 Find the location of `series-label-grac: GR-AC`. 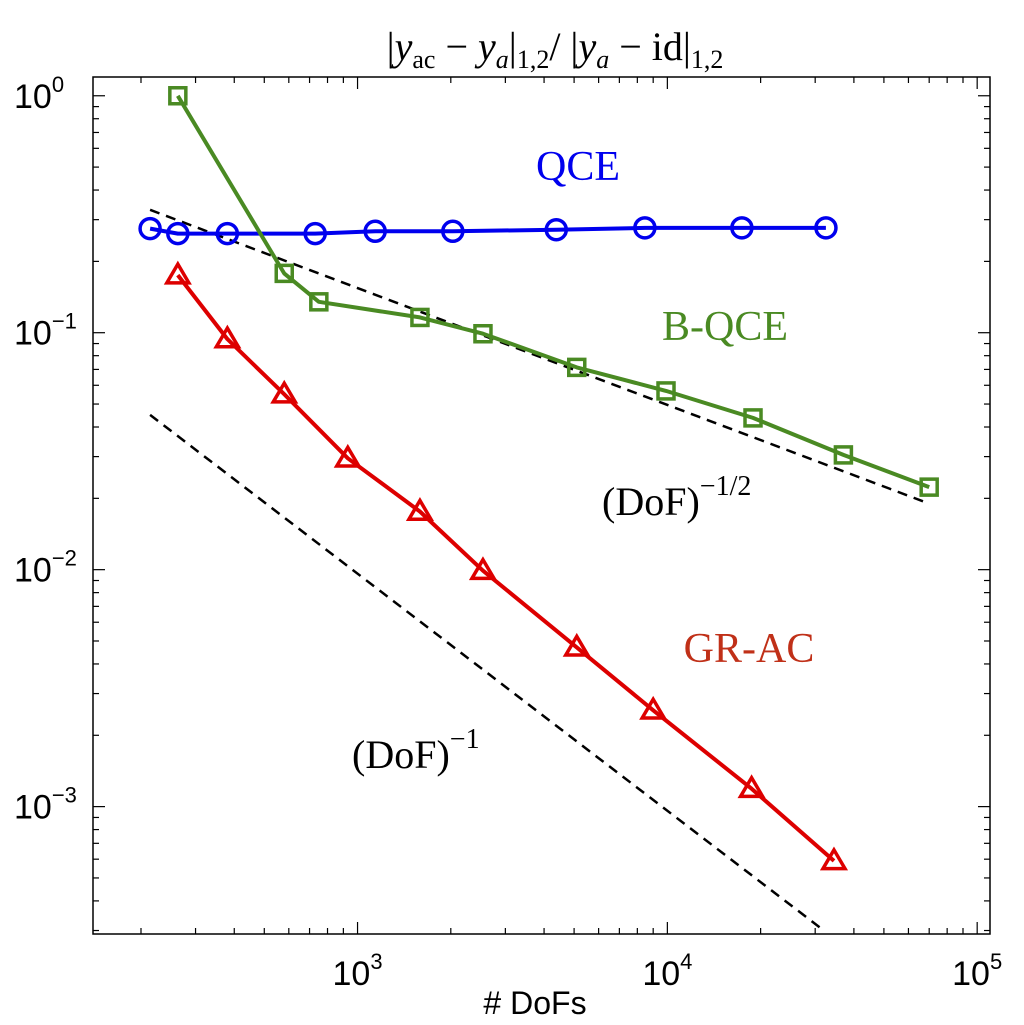

series-label-grac: GR-AC is located at coordinates (749, 649).